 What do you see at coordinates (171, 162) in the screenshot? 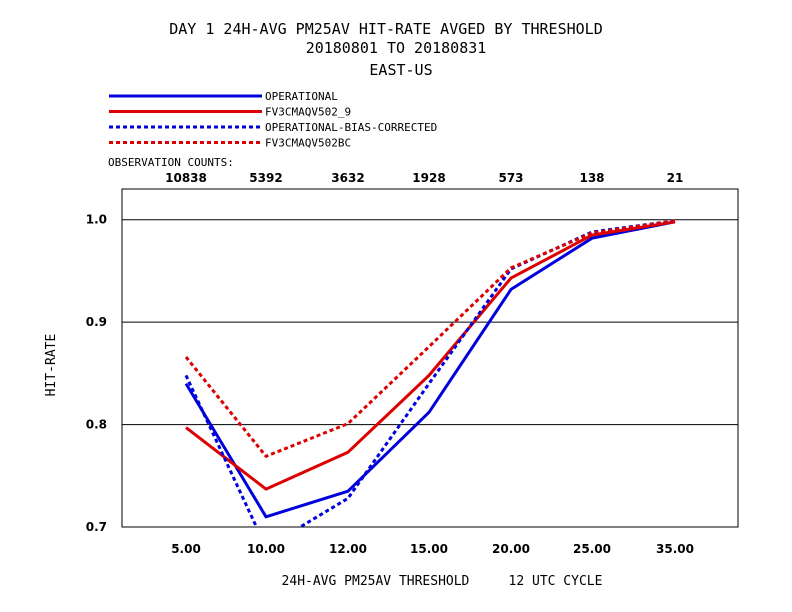
I see `observation-counts-label: OBSERVATION COUNTS:` at bounding box center [171, 162].